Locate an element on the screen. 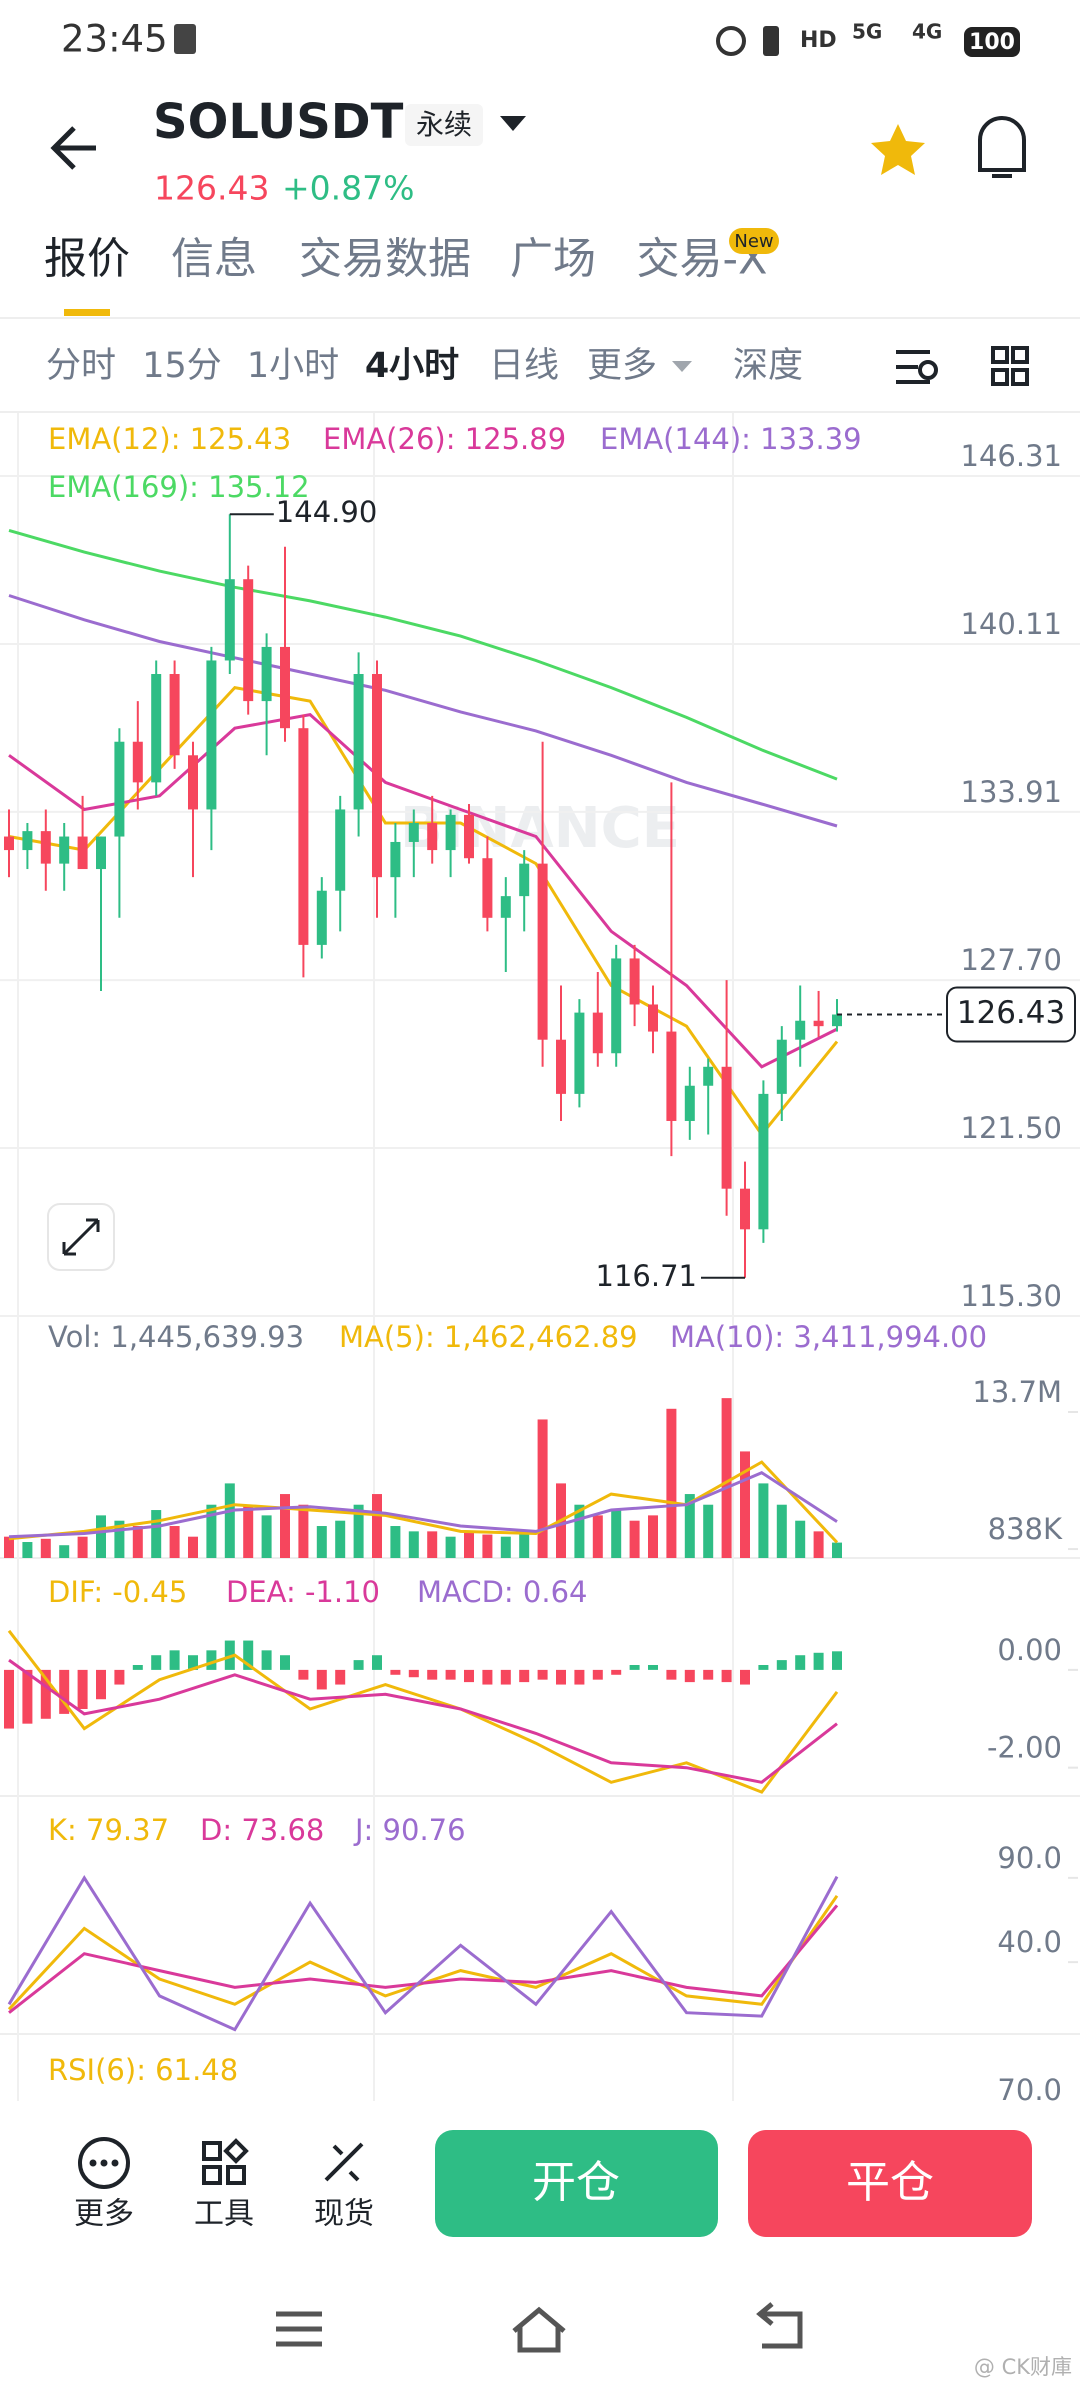  vibrate-icon is located at coordinates (771, 41).